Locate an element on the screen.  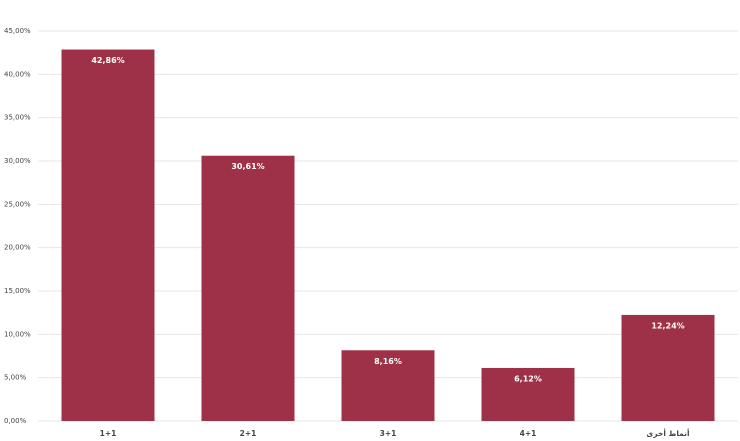
y-tick-label: 40,00% is located at coordinates (17, 74).